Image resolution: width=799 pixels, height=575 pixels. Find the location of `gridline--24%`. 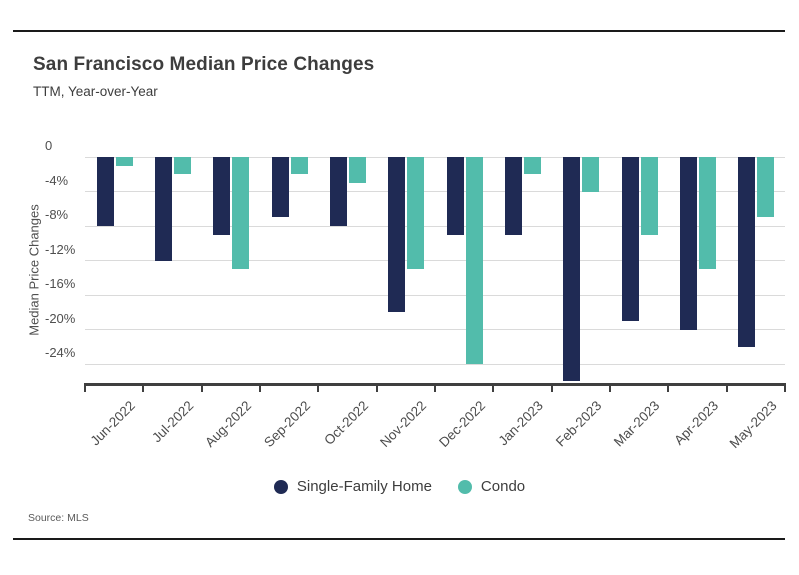

gridline--24% is located at coordinates (435, 364).